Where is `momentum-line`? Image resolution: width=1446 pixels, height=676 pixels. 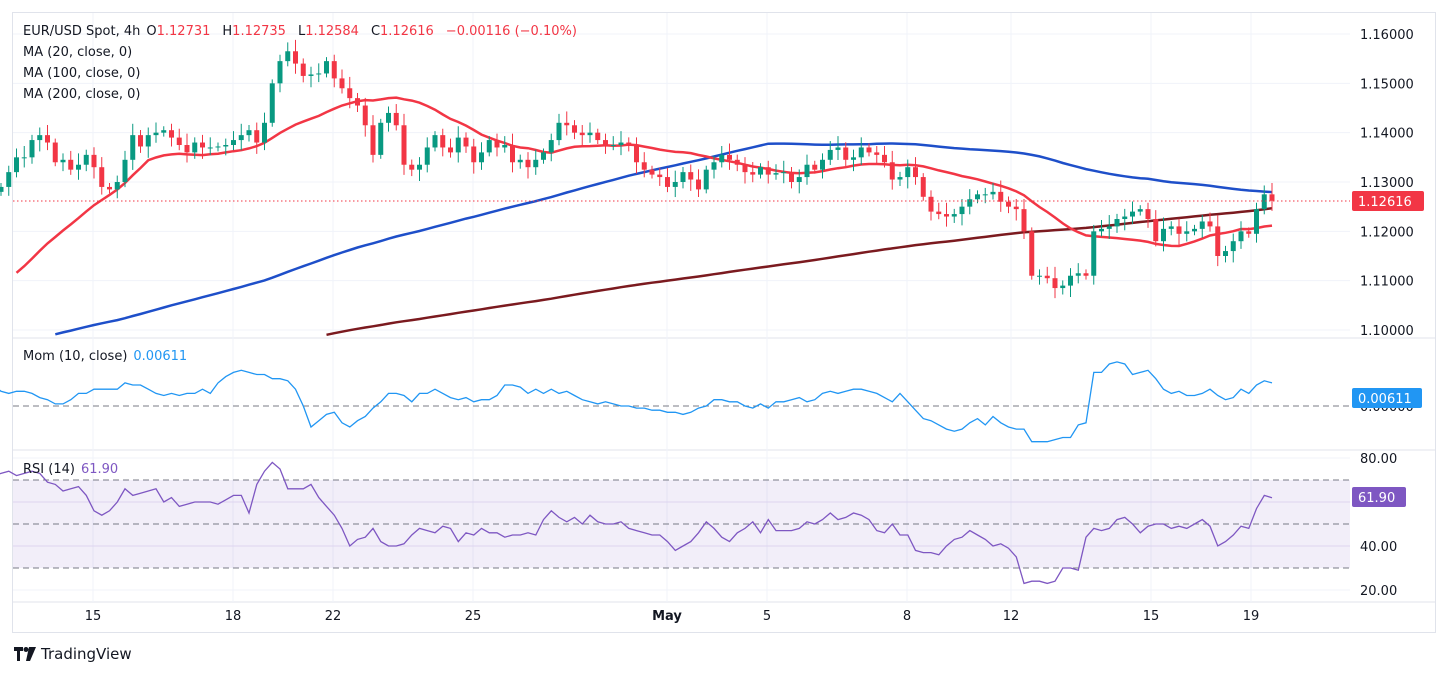
momentum-line is located at coordinates (636, 402).